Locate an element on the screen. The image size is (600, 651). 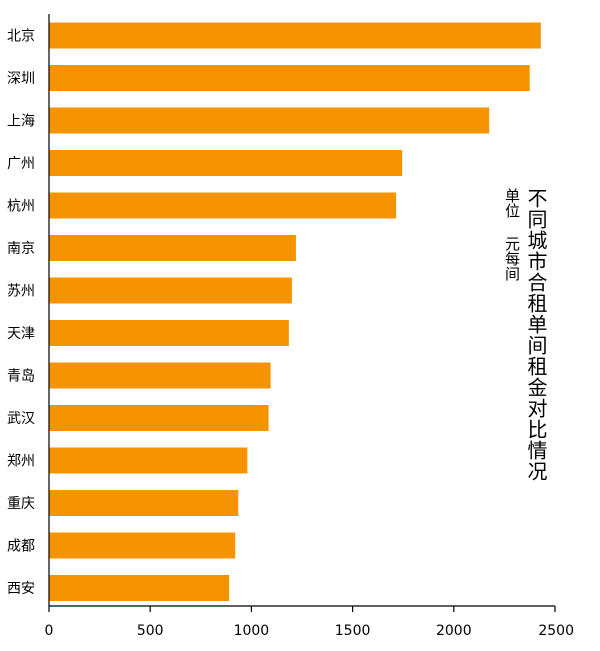
y-tick-label: 武汉 is located at coordinates (21, 419).